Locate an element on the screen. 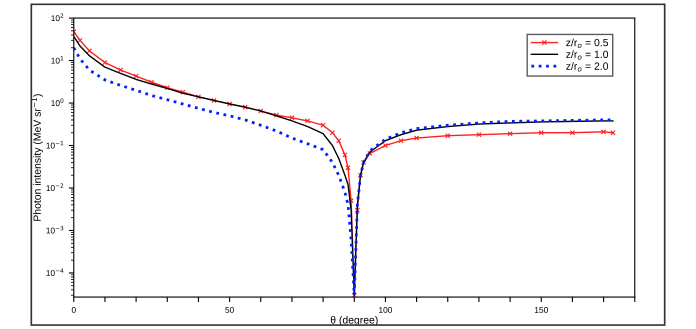  y-tick-label: 10$^{1}$ is located at coordinates (57, 60).